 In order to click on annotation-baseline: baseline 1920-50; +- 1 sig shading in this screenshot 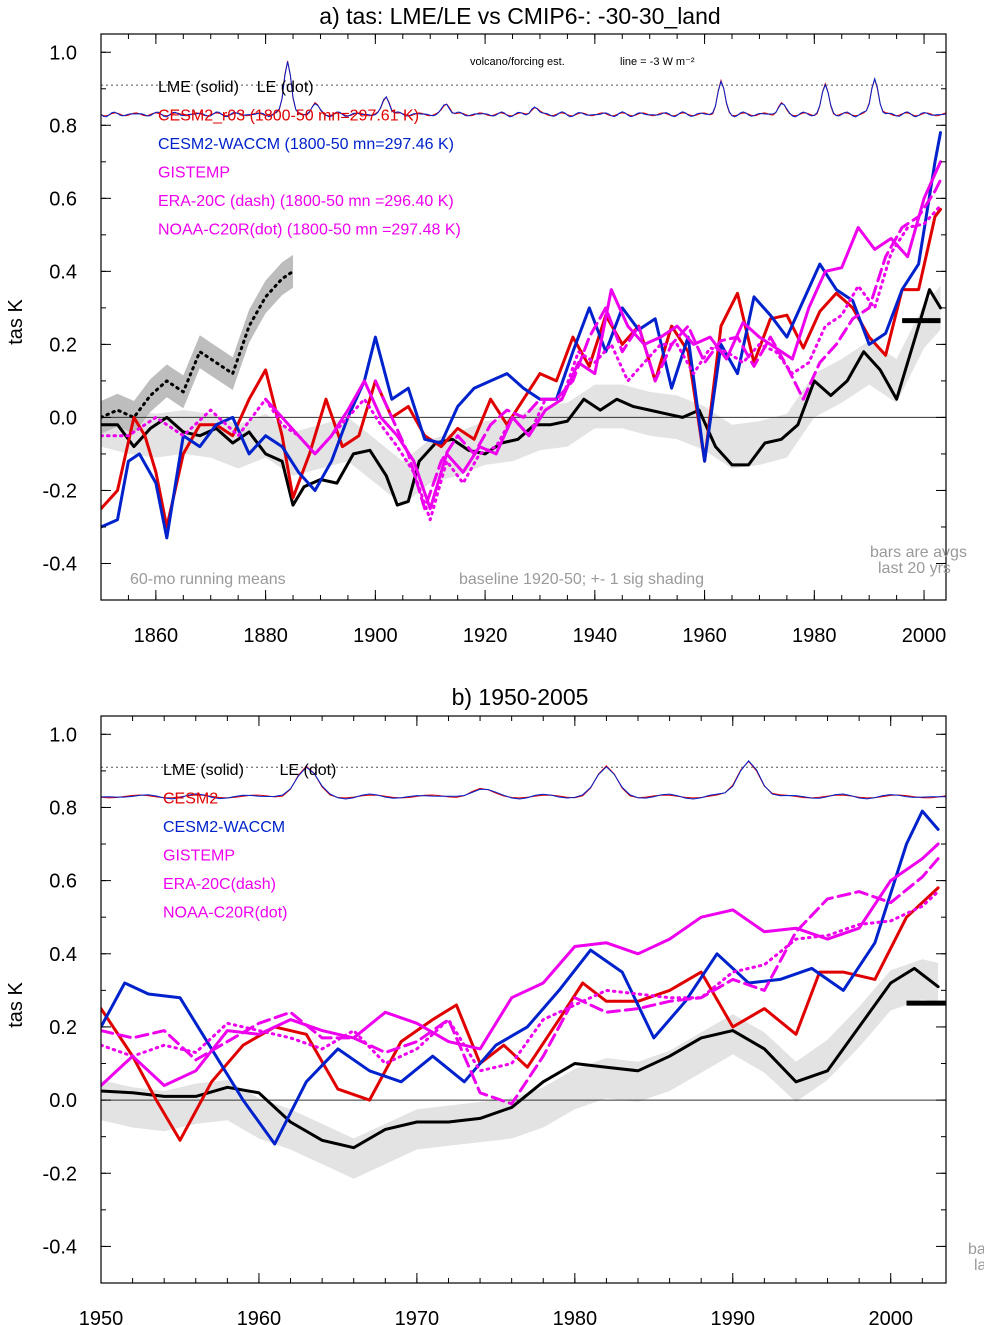, I will do `click(581, 579)`.